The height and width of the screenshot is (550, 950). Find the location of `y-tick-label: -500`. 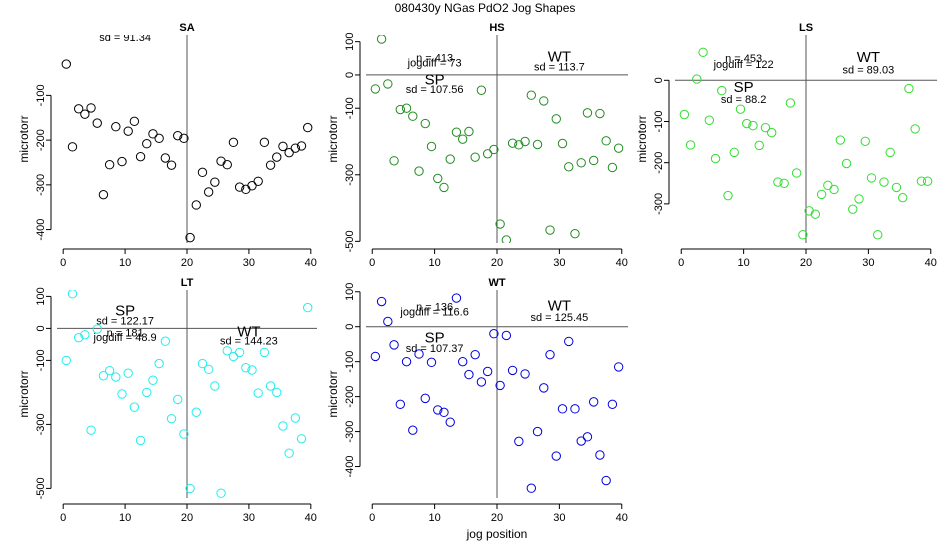

y-tick-label: -500 is located at coordinates (350, 241).